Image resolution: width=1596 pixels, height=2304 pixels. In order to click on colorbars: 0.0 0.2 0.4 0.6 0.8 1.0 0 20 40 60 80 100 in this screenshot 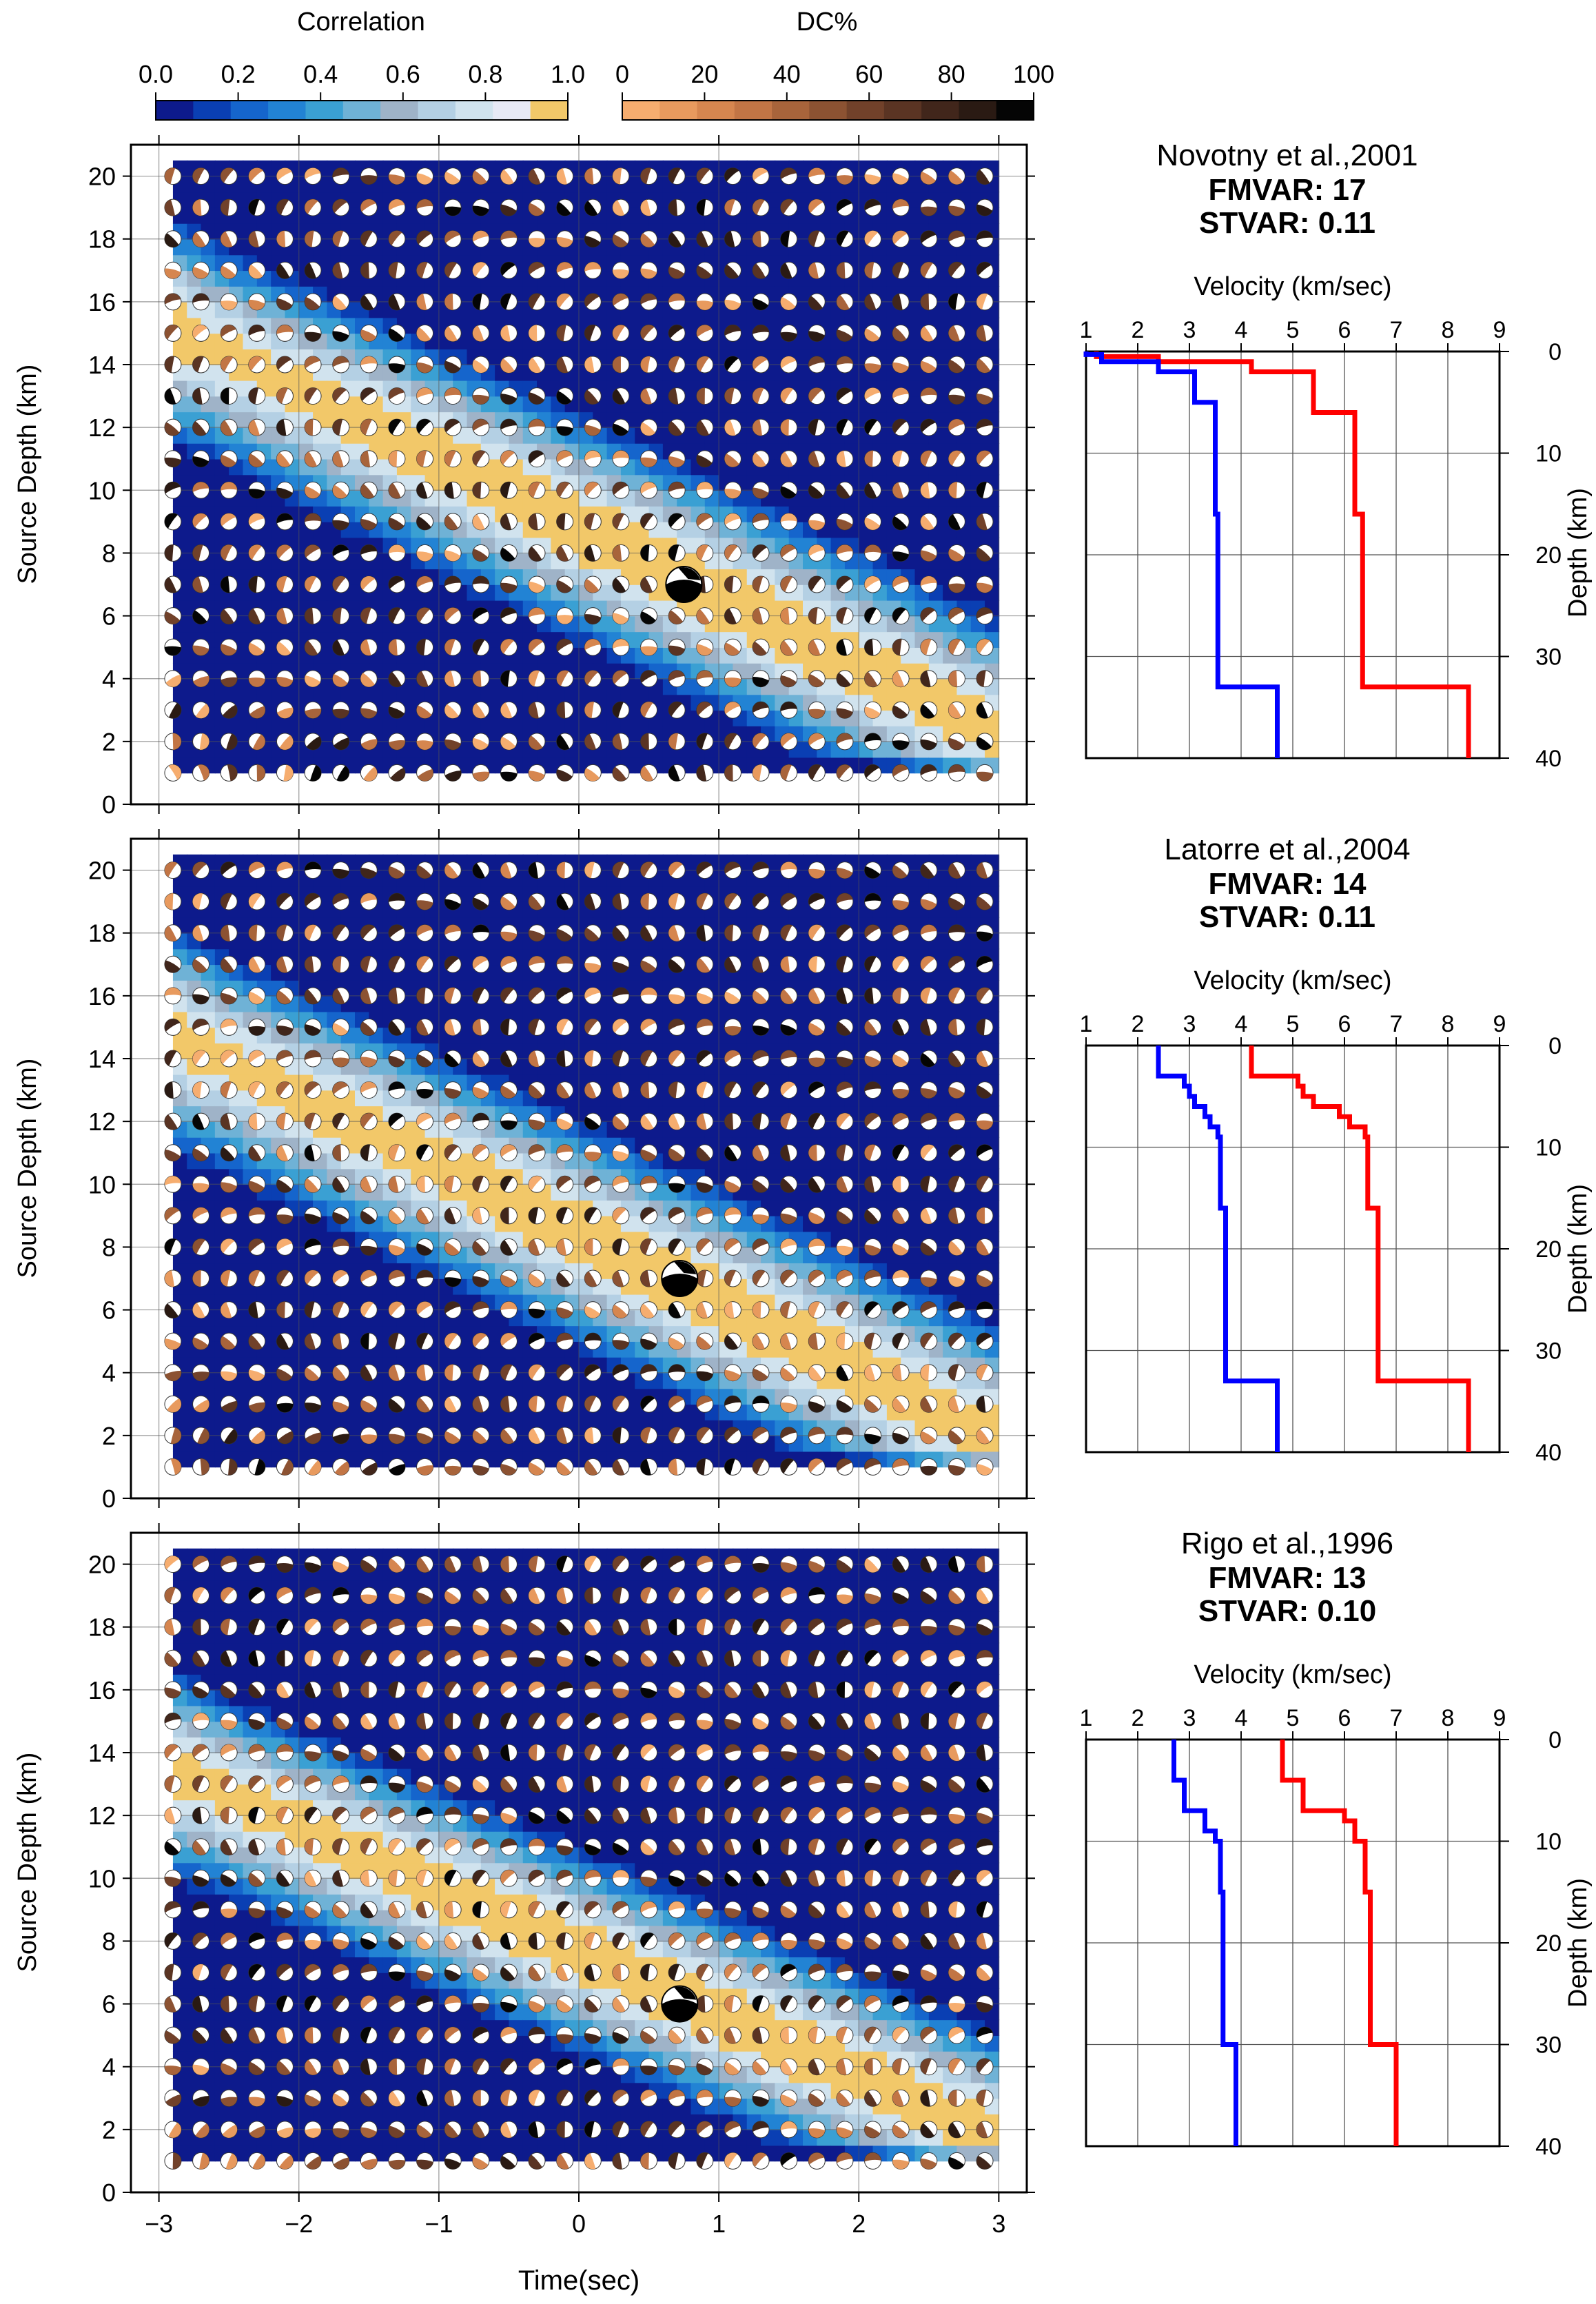, I will do `click(596, 91)`.